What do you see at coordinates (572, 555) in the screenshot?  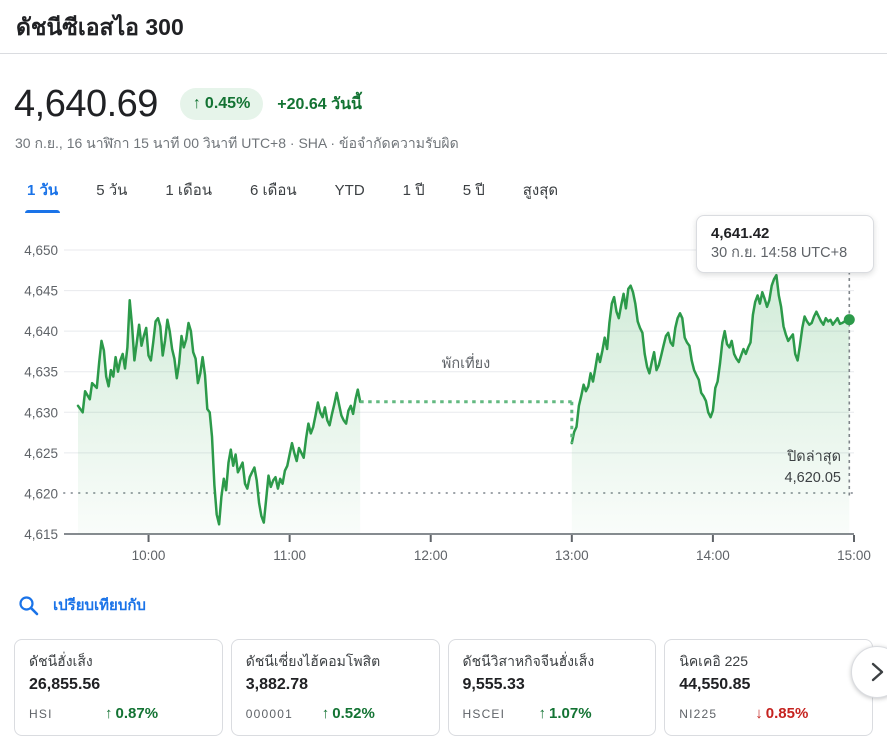 I see `x-axis-tick-label: 13:00` at bounding box center [572, 555].